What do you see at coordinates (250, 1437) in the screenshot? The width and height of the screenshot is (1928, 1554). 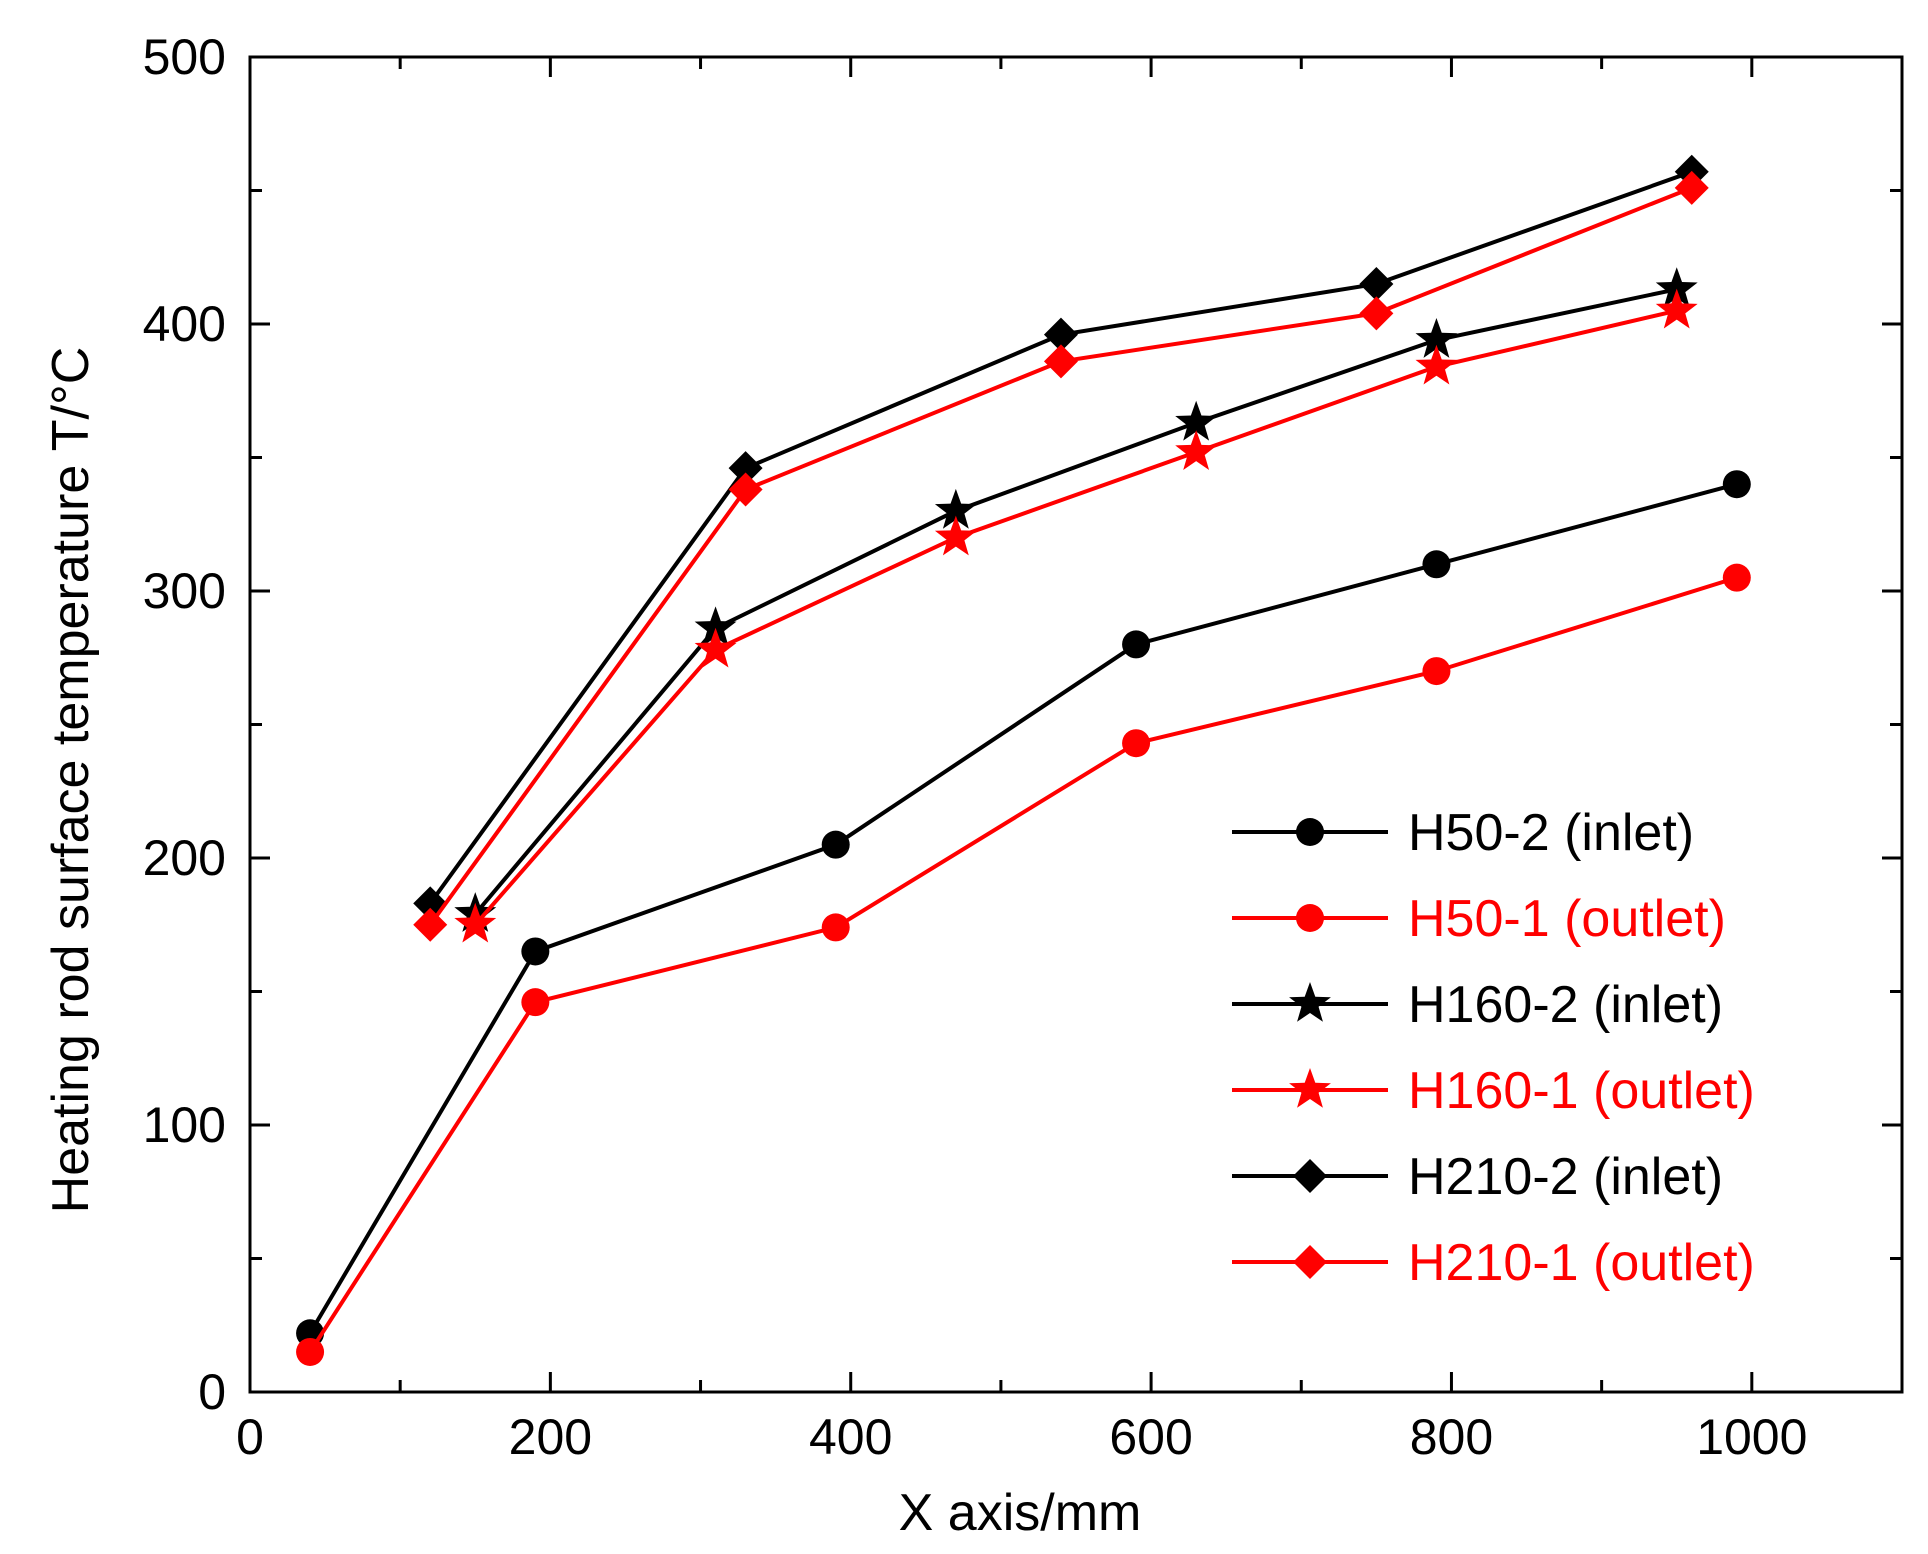 I see `x-tick-label: 0` at bounding box center [250, 1437].